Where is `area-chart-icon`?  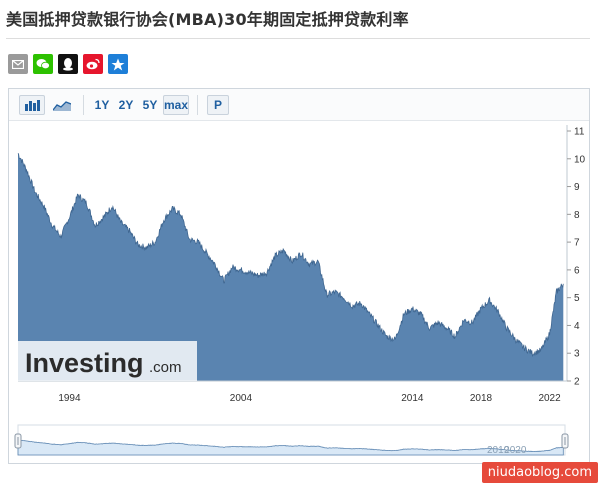
area-chart-icon is located at coordinates (62, 106).